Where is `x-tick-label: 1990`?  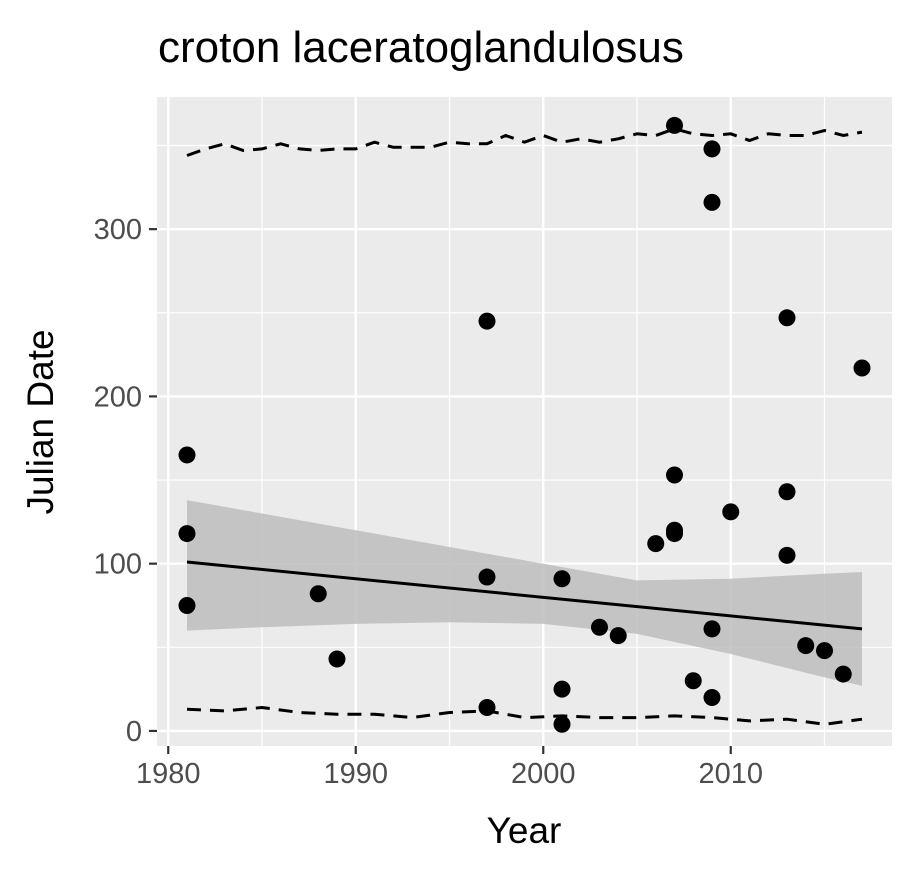
x-tick-label: 1990 is located at coordinates (355, 774).